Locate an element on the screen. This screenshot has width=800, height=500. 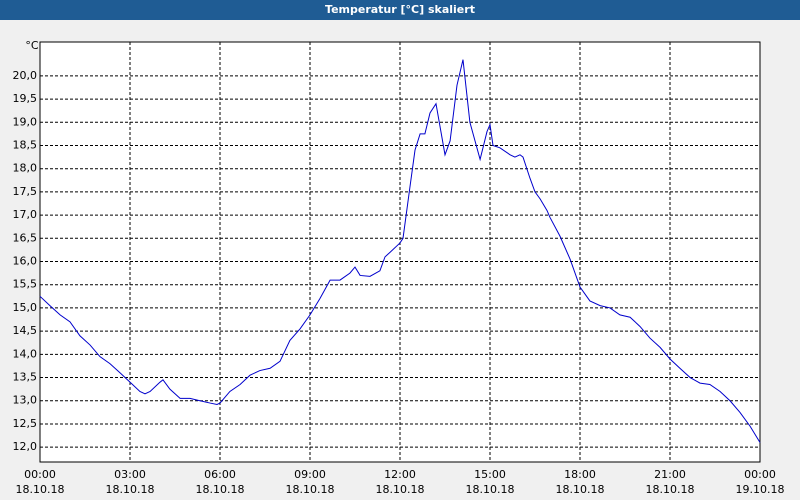
y-tick-label: 17,5 is located at coordinates (25, 191).